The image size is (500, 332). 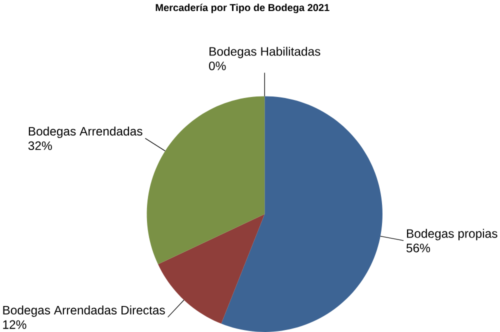 What do you see at coordinates (40, 145) in the screenshot?
I see `data-label: 32%` at bounding box center [40, 145].